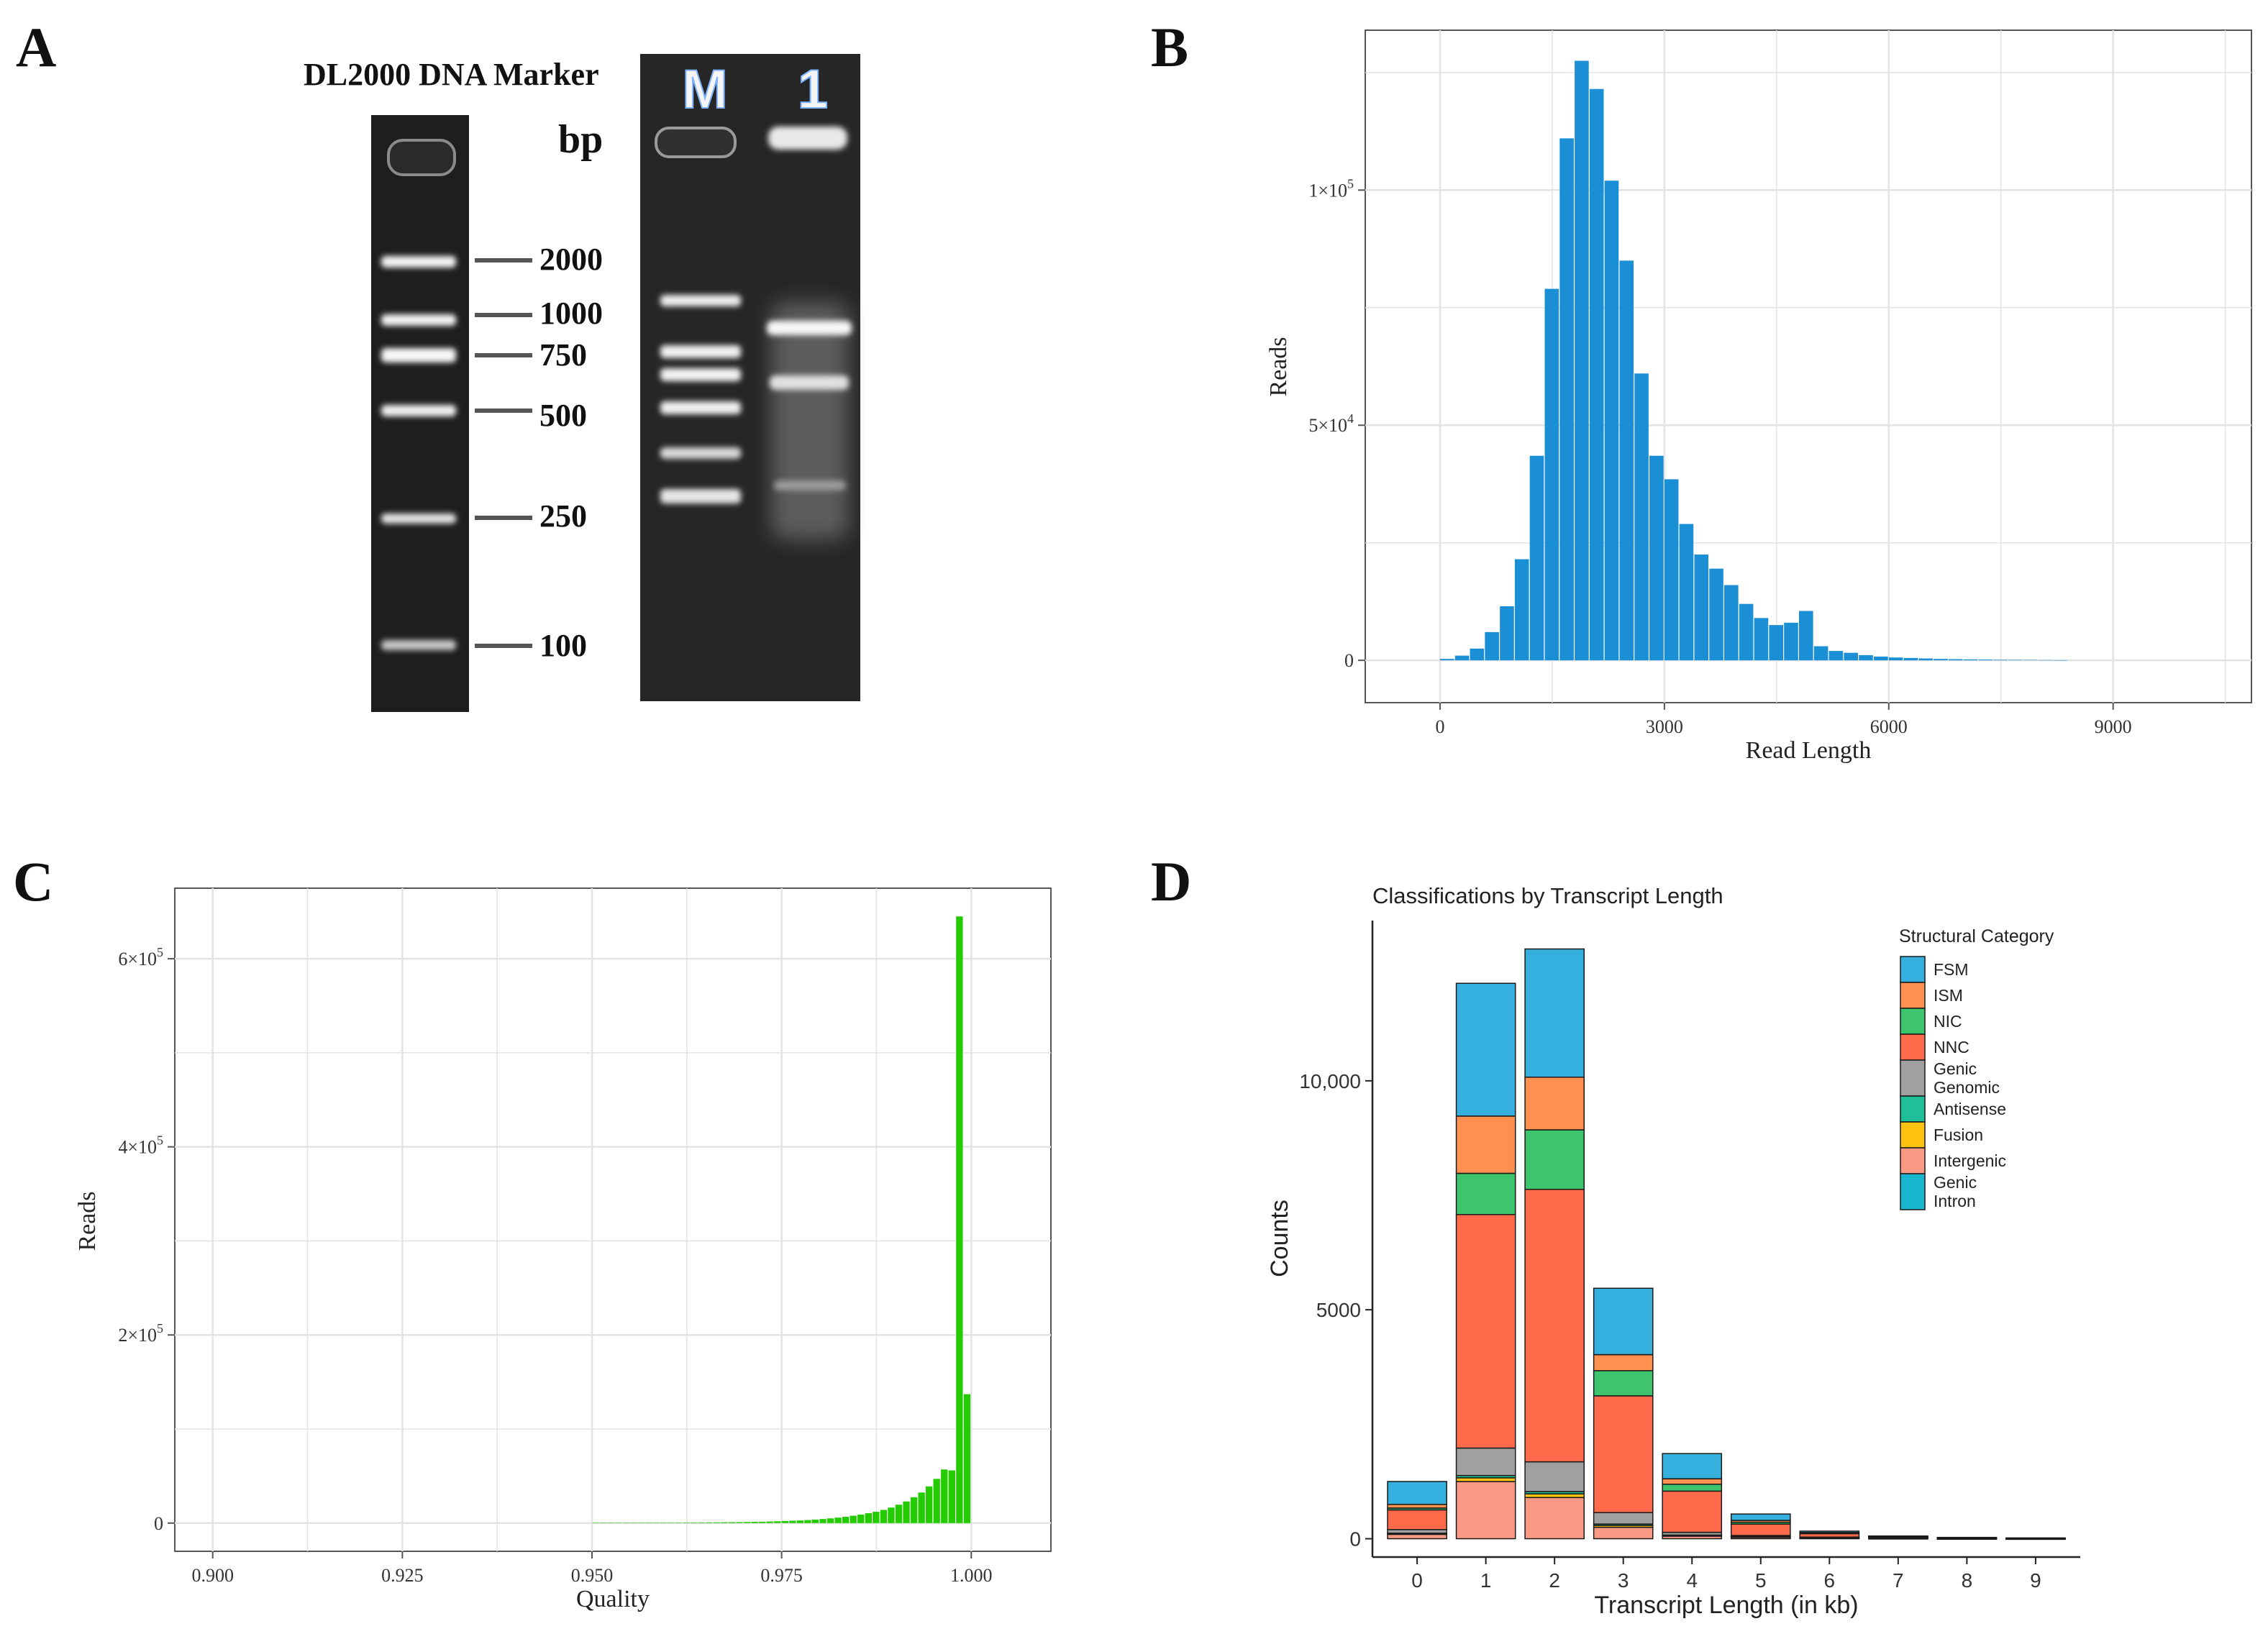  I want to click on legend-label: Antisense, so click(1970, 1109).